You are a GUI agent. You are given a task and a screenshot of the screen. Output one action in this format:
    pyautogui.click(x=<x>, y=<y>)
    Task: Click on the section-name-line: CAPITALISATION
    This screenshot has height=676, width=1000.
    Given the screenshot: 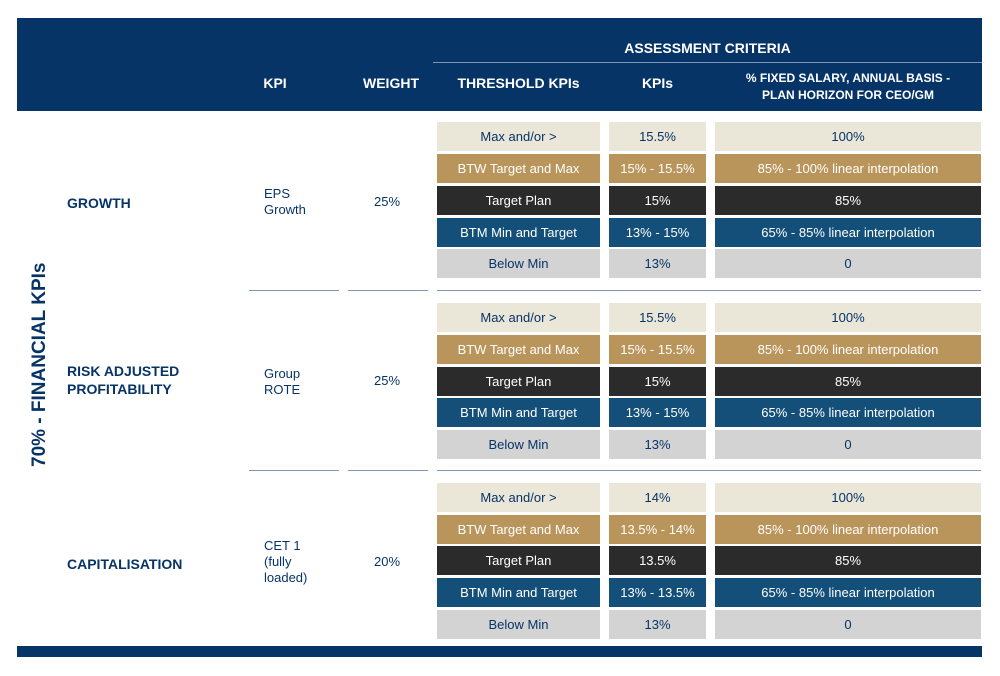 What is the action you would take?
    pyautogui.click(x=125, y=564)
    